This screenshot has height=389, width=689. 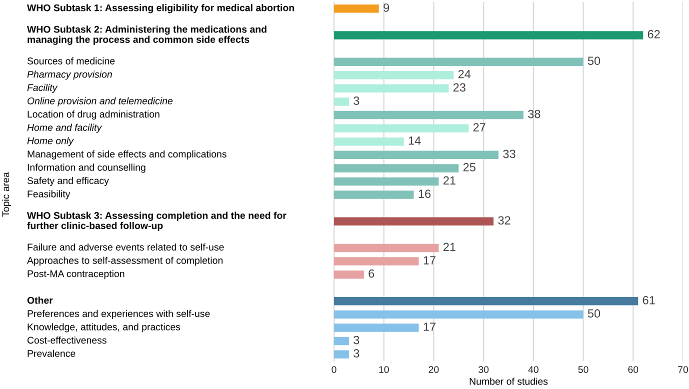 I want to click on x-tick-label: 30, so click(x=483, y=369).